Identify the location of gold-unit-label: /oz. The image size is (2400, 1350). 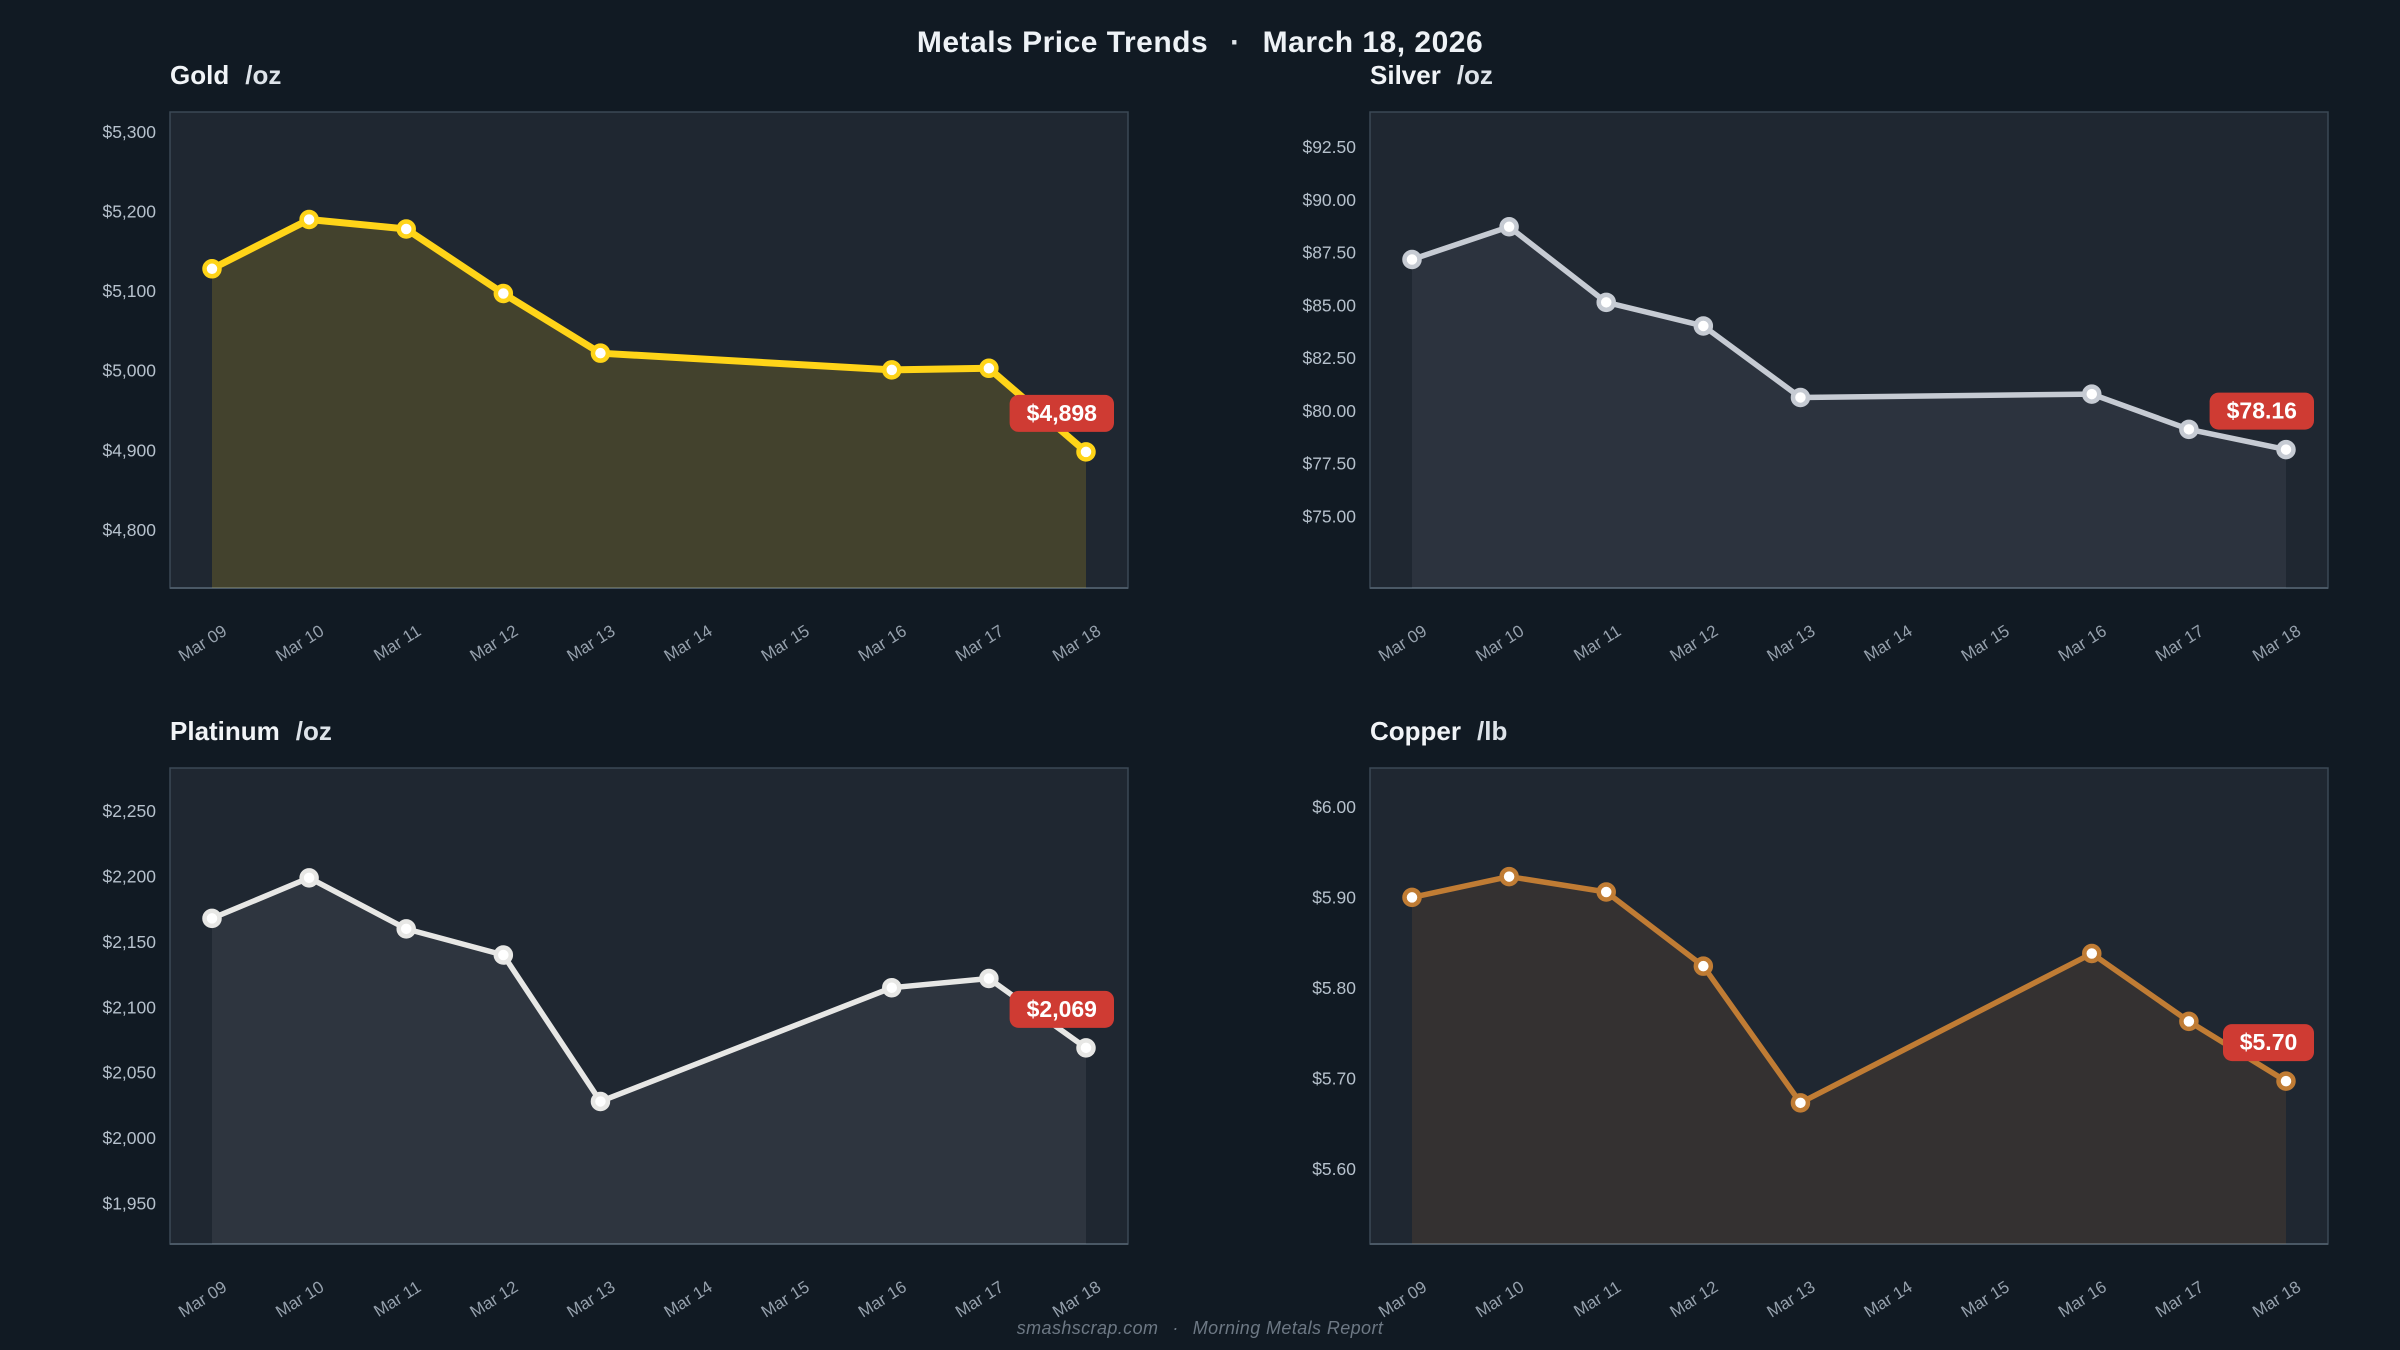
(263, 75).